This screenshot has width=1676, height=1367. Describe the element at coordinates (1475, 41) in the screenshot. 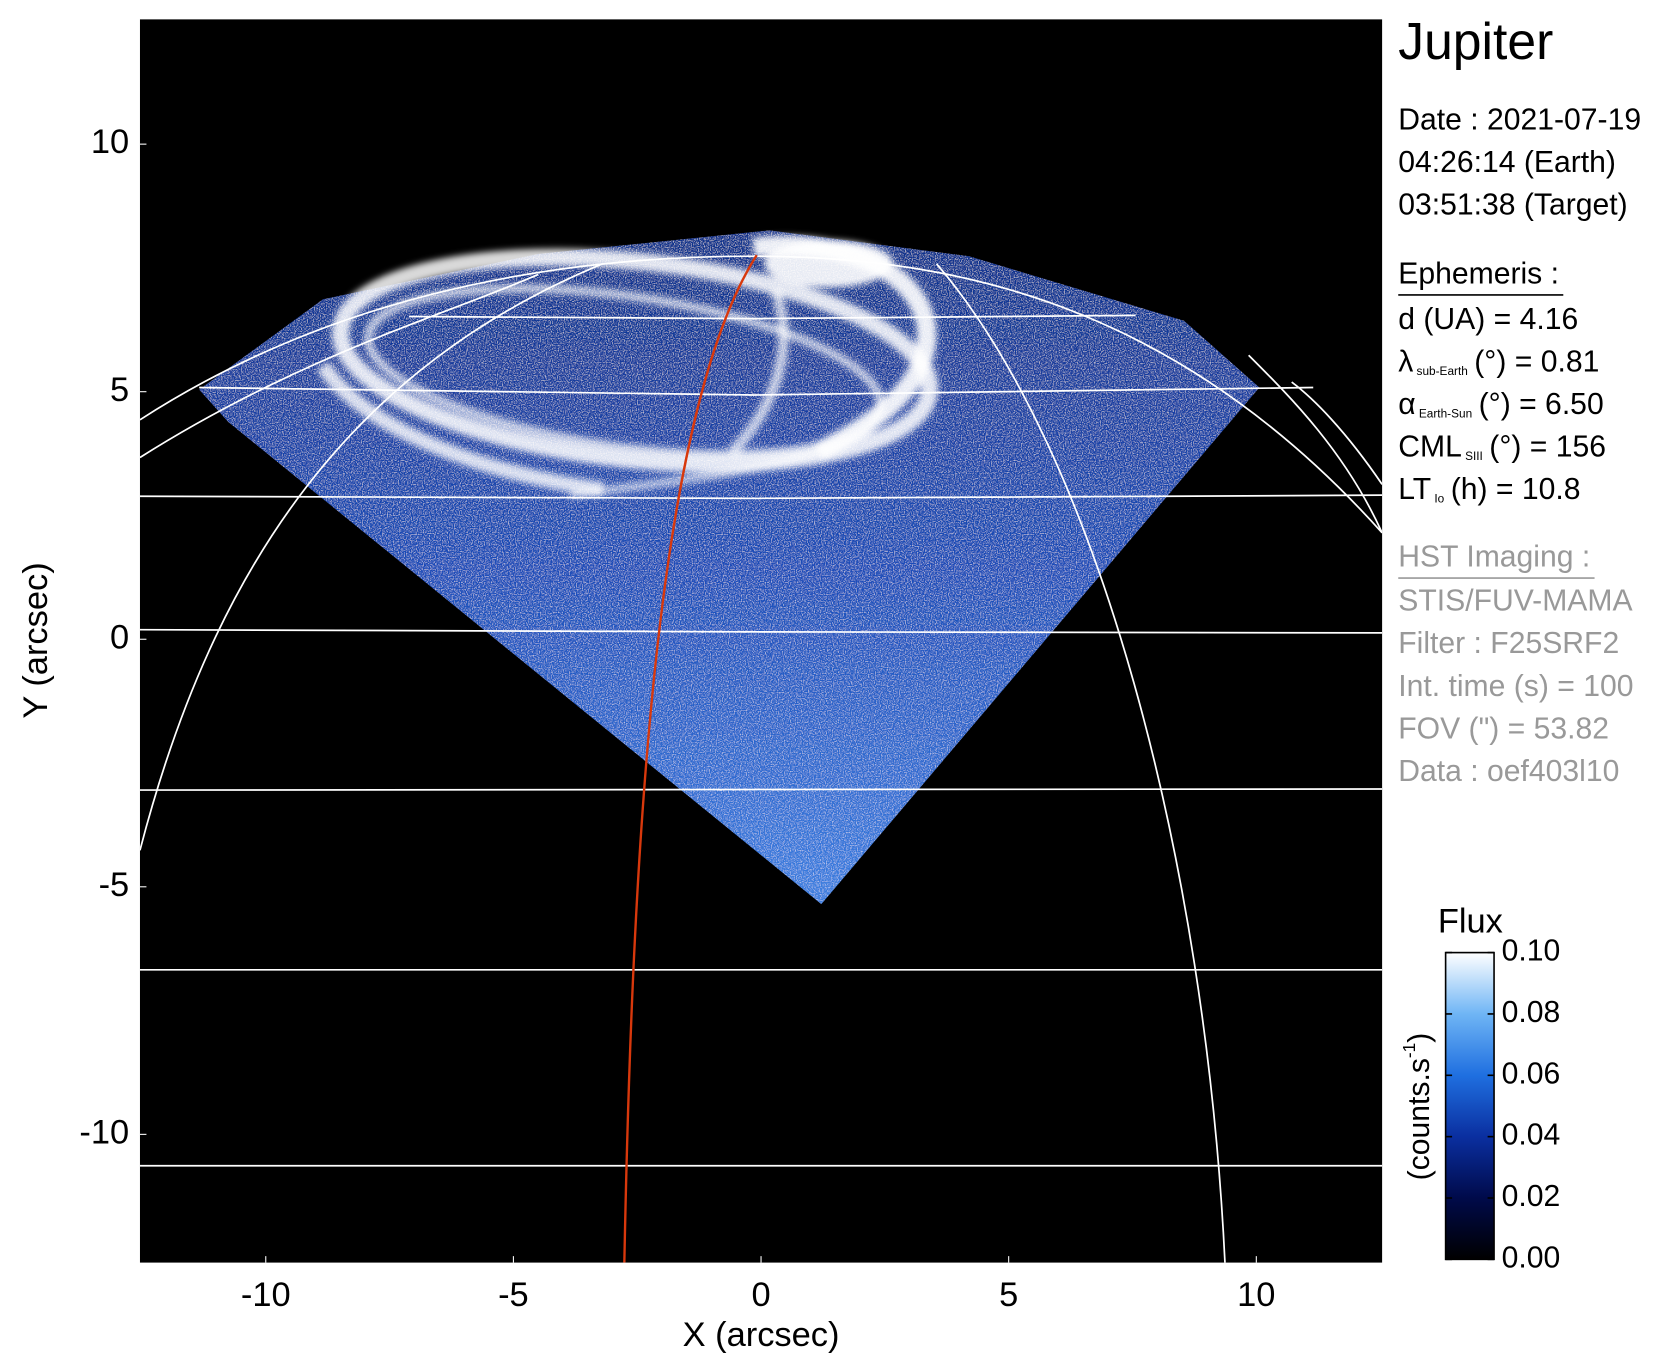

I see `chart-title: Jupiter` at that location.